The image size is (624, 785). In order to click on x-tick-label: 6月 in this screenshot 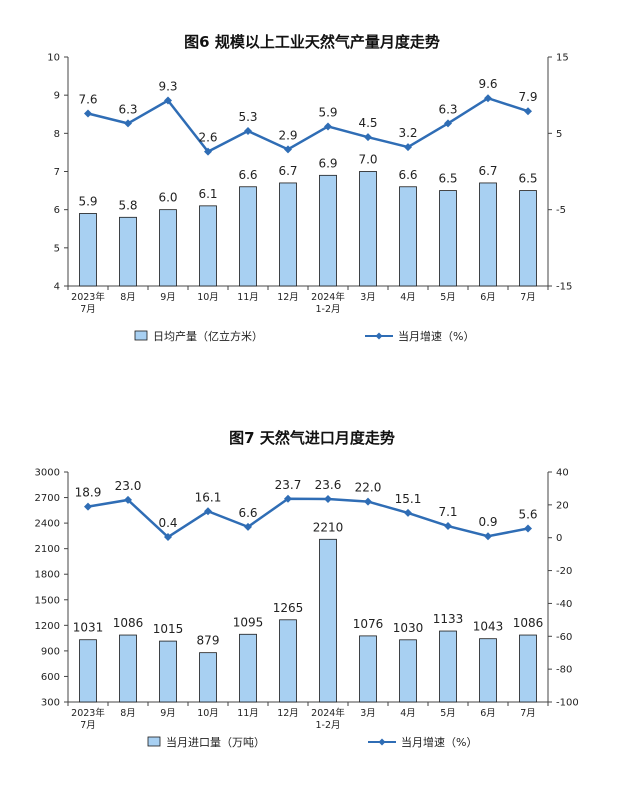, I will do `click(488, 713)`.